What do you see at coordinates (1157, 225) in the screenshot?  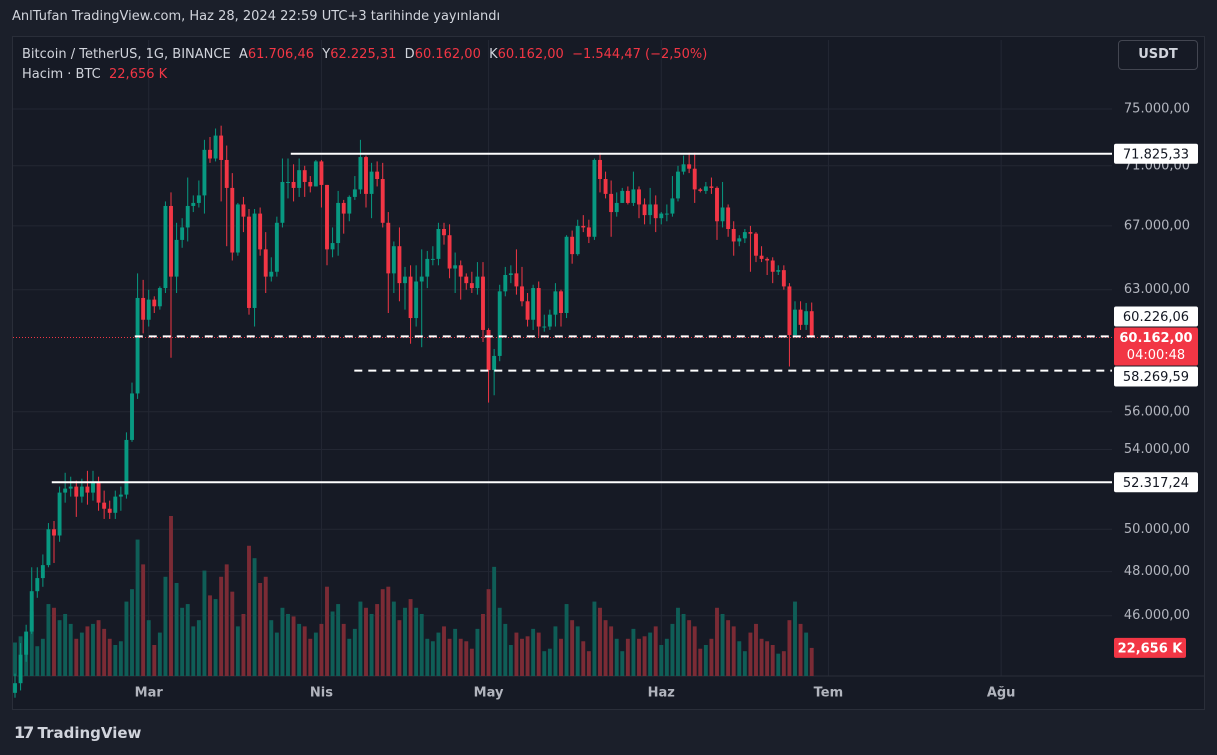 I see `y-tick-label: 67.000,00` at bounding box center [1157, 225].